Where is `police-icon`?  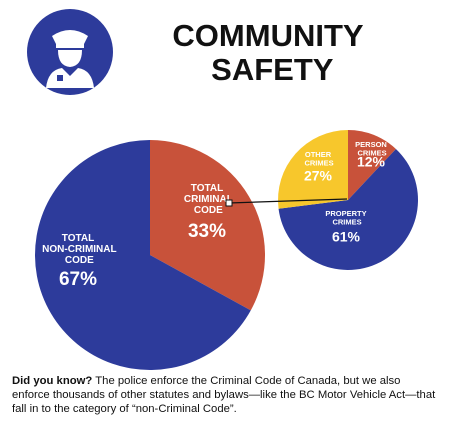 police-icon is located at coordinates (70, 52).